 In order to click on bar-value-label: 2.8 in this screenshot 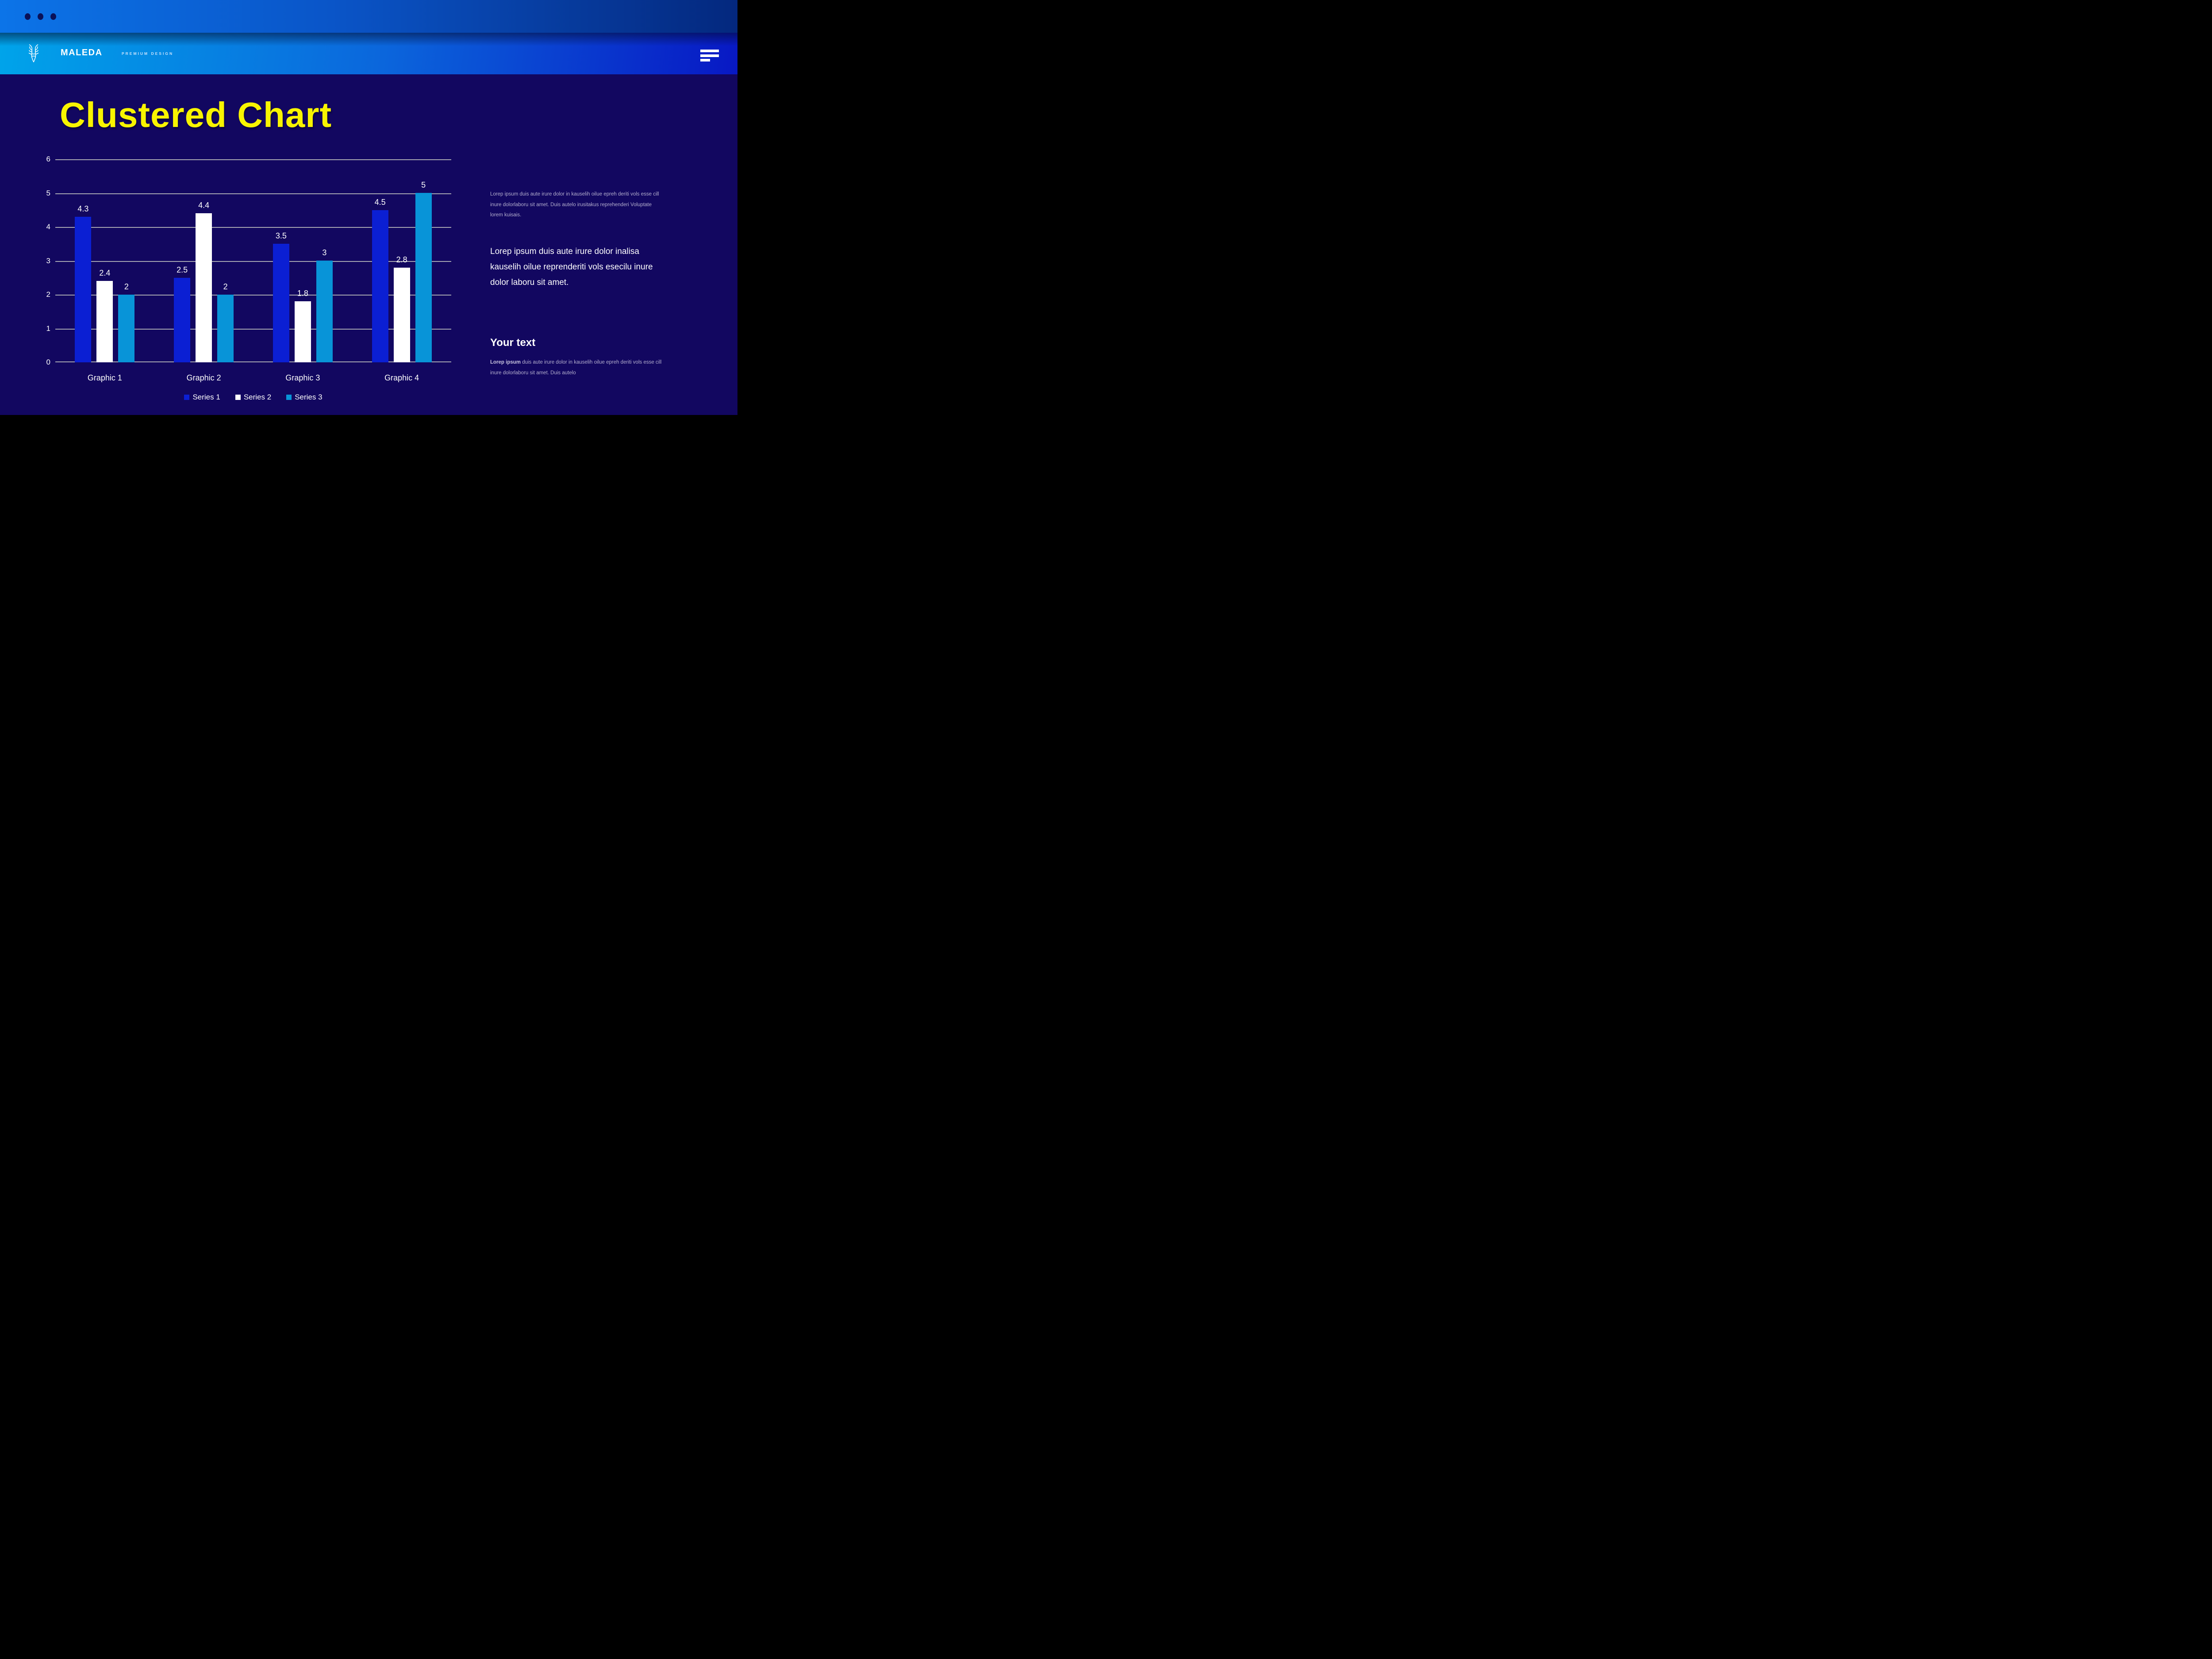, I will do `click(401, 260)`.